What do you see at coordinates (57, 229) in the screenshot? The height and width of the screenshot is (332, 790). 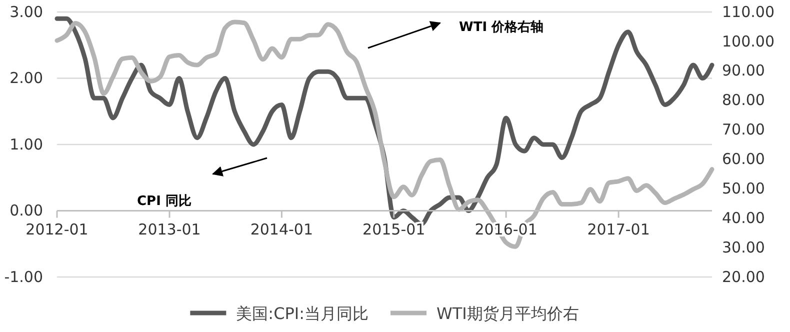 I see `x-tick-label: 2012-01` at bounding box center [57, 229].